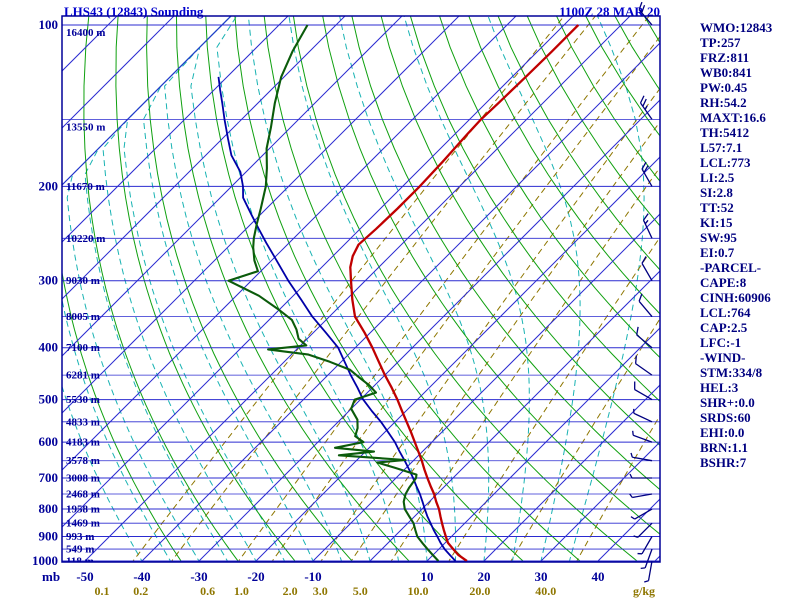 The image size is (800, 600). Describe the element at coordinates (545, 591) in the screenshot. I see `mixing-ratio-label: 40.0` at that location.